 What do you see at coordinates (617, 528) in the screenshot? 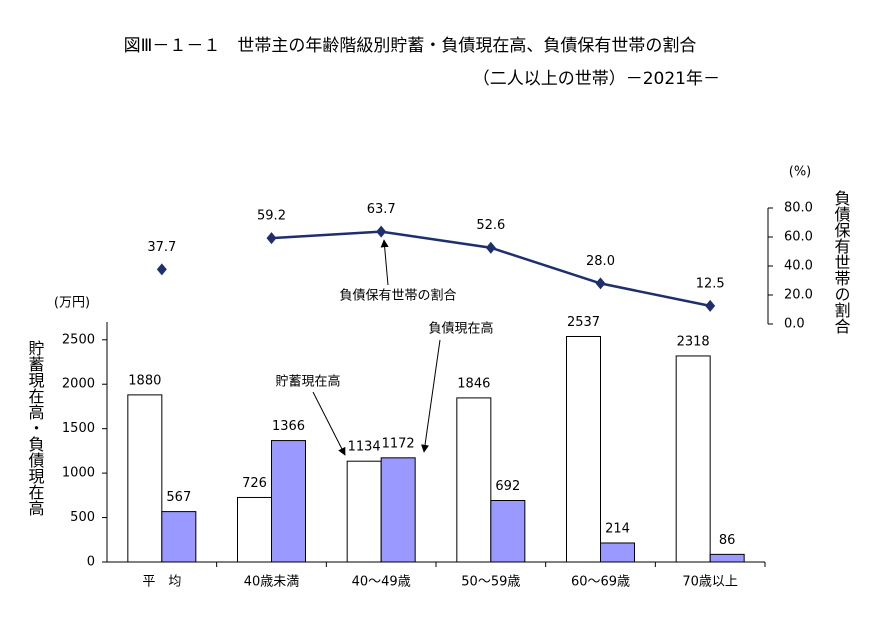
I see `data-label: 214` at bounding box center [617, 528].